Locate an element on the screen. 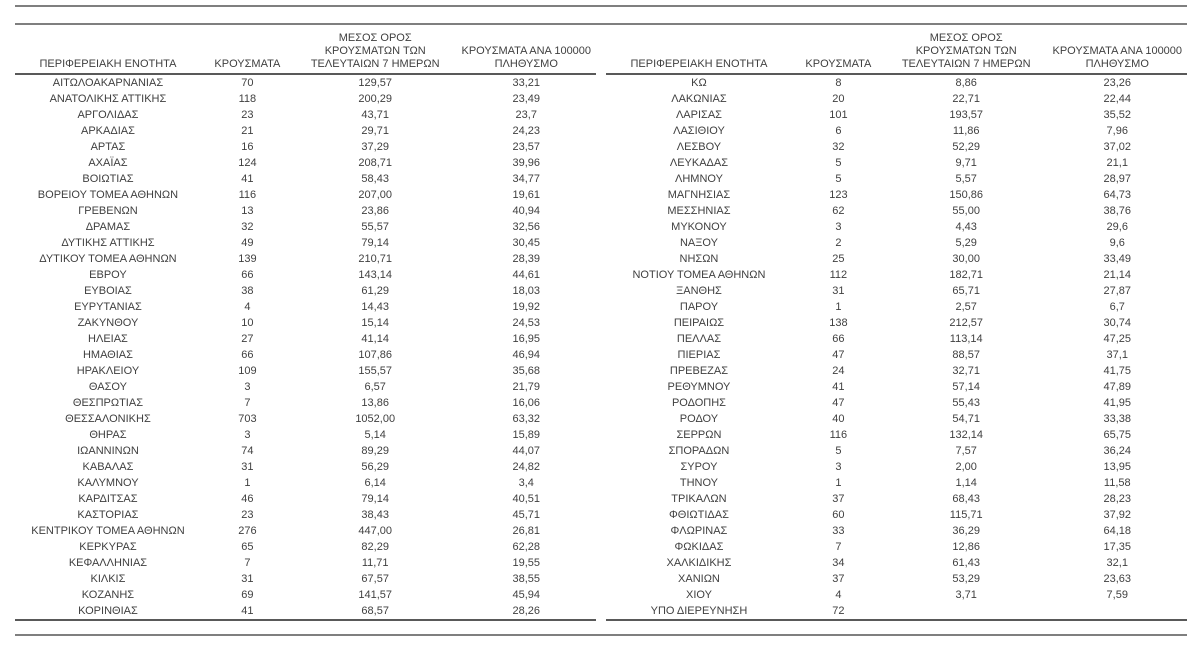 The height and width of the screenshot is (668, 1200). table-row: ΡΟΔΟΠΗΣ 47 55,43 41,95 is located at coordinates (896, 403).